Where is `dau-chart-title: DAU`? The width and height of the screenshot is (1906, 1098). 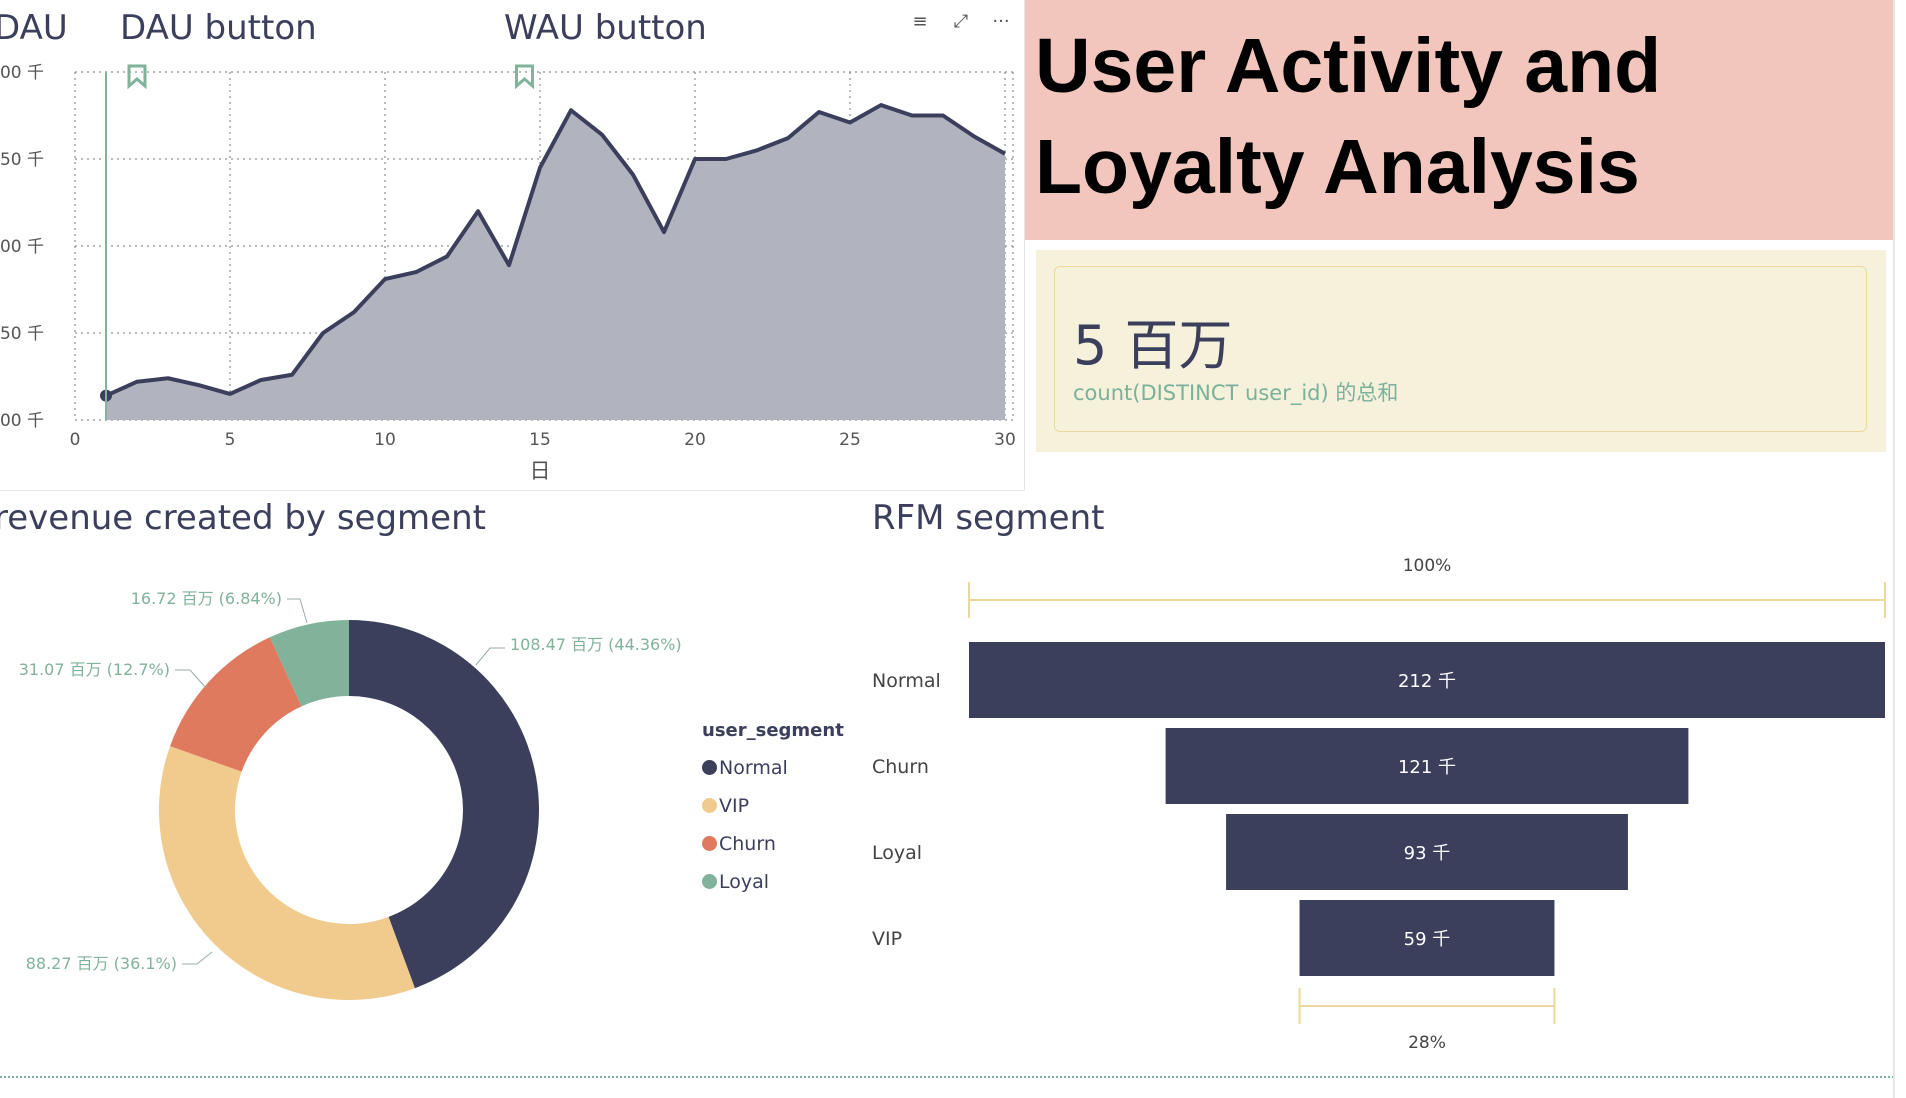
dau-chart-title: DAU is located at coordinates (34, 28).